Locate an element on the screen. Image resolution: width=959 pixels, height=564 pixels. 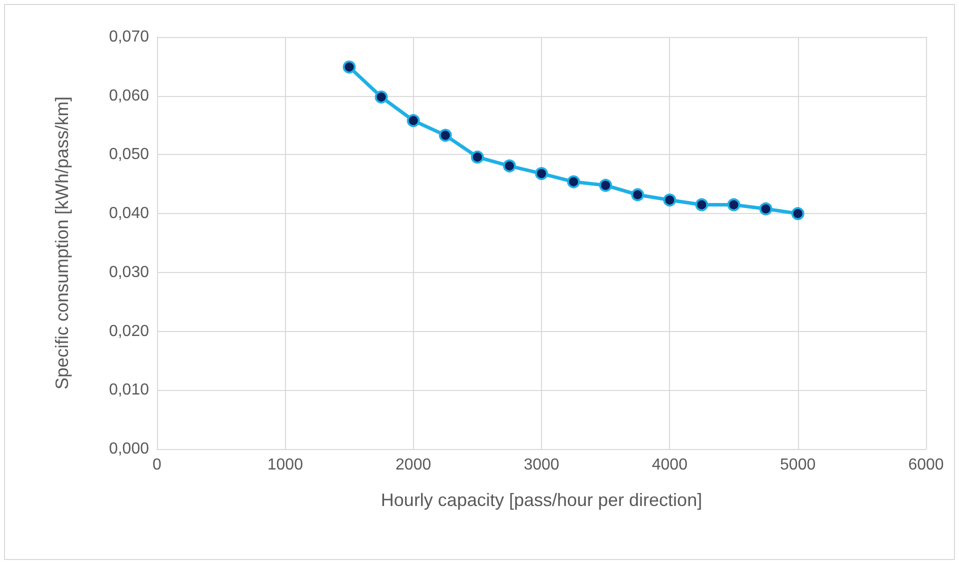
x-tick-label: 3000 is located at coordinates (542, 465).